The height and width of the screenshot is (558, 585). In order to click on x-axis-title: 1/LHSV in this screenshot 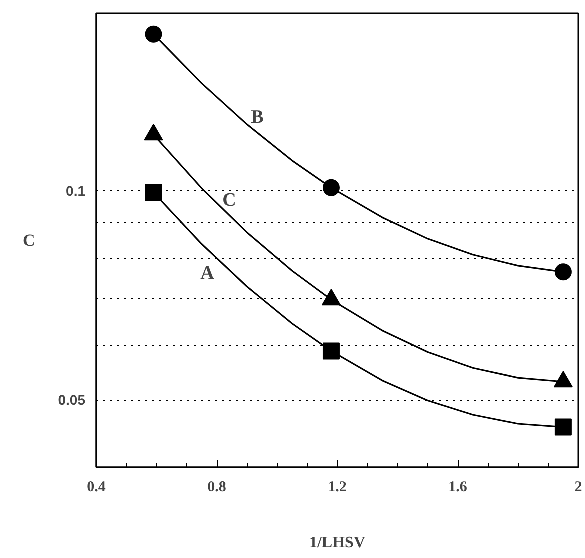, I will do `click(337, 543)`.